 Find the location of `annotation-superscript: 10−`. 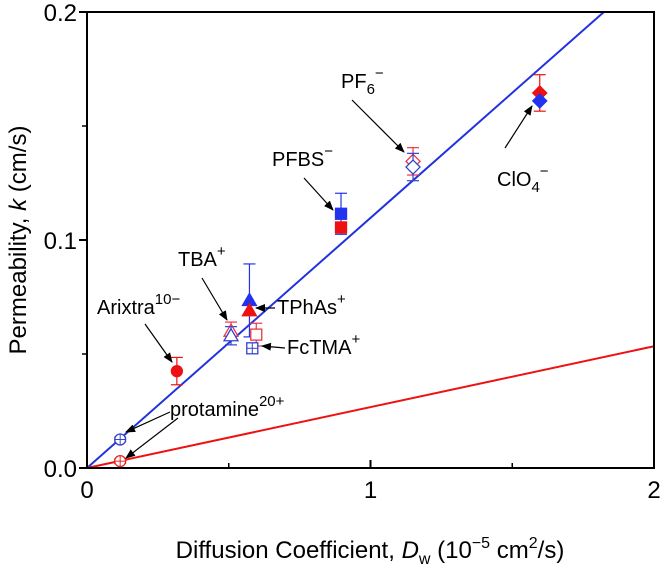

annotation-superscript: 10− is located at coordinates (168, 299).